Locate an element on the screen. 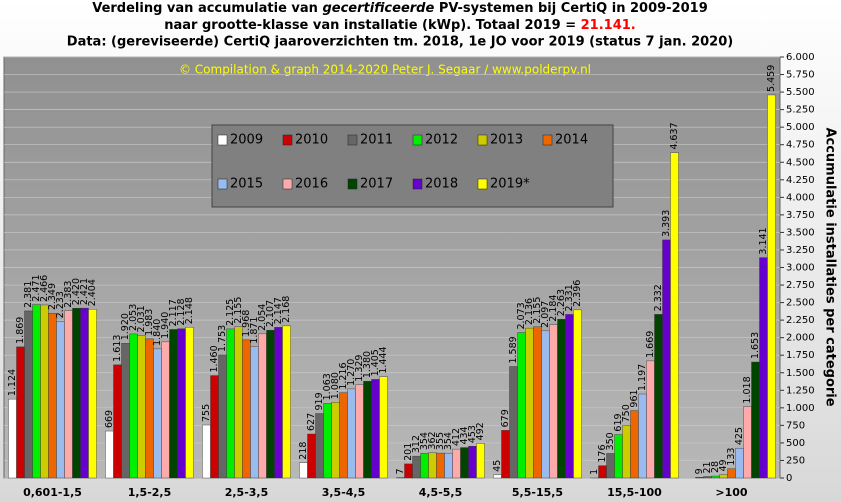 This screenshot has height=502, width=841. value-label: 2.349 is located at coordinates (52, 296).